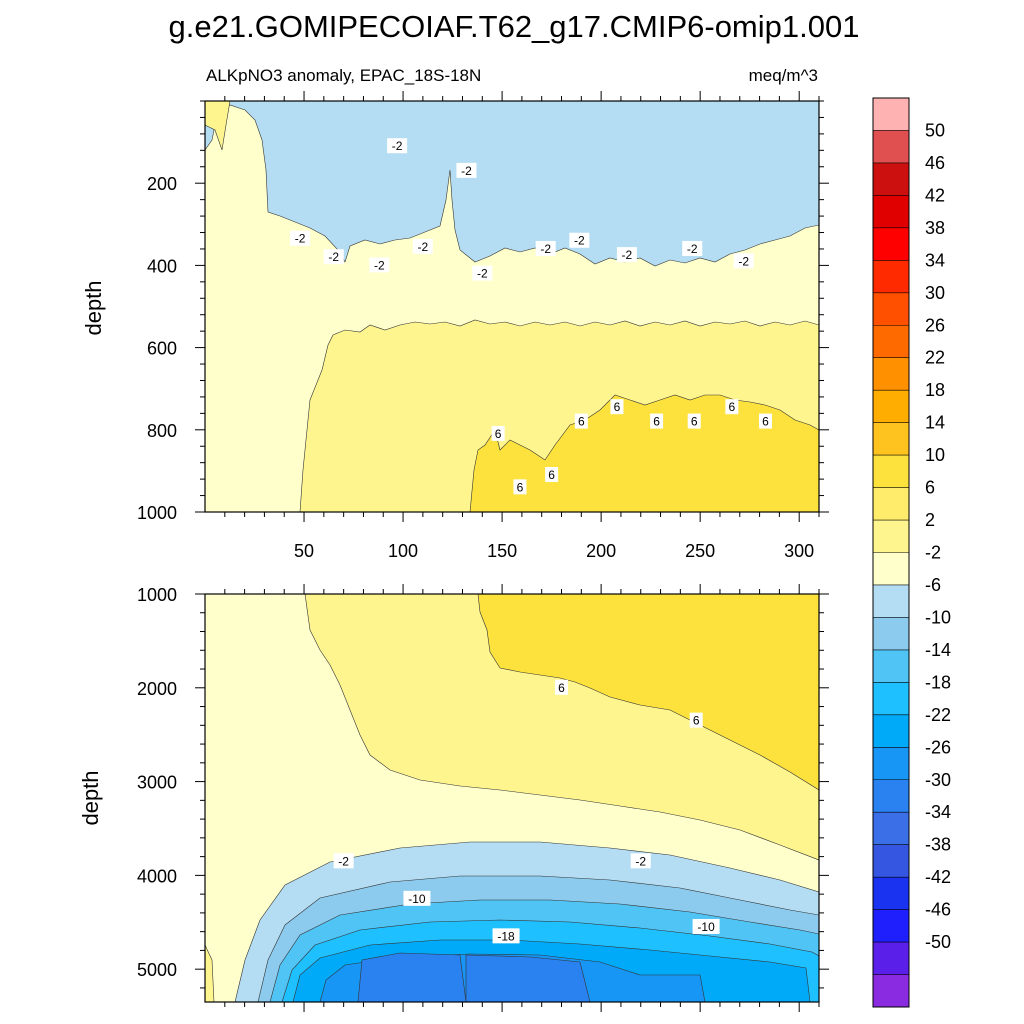 This screenshot has width=1024, height=1024. I want to click on x-tick-label: 300, so click(799, 551).